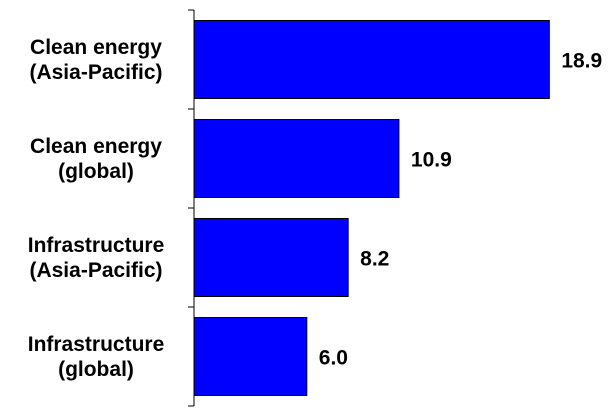  I want to click on category-label: Clean energy (Asia-Pacific), so click(95, 60).